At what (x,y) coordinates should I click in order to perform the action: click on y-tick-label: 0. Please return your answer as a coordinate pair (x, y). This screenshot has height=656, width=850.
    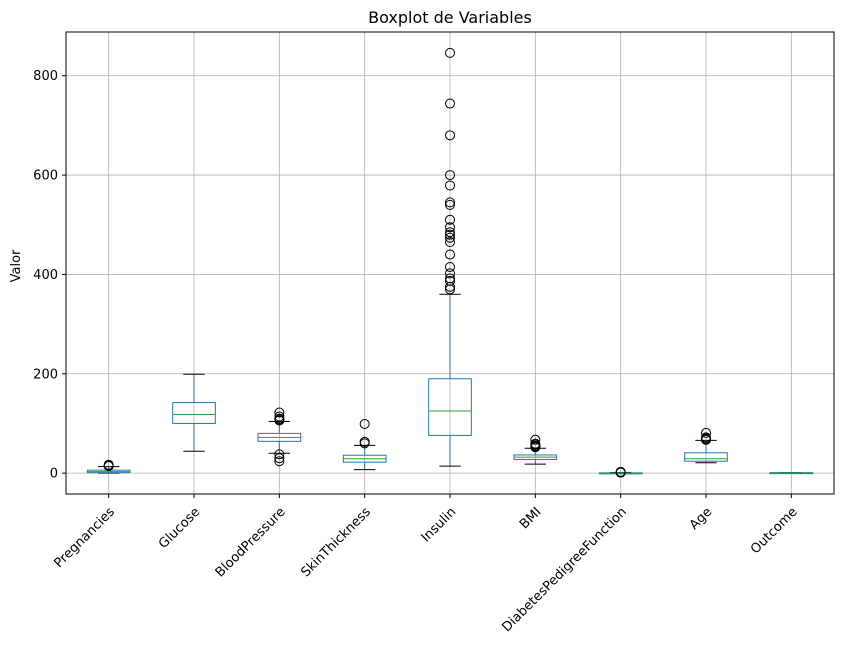
    Looking at the image, I should click on (54, 474).